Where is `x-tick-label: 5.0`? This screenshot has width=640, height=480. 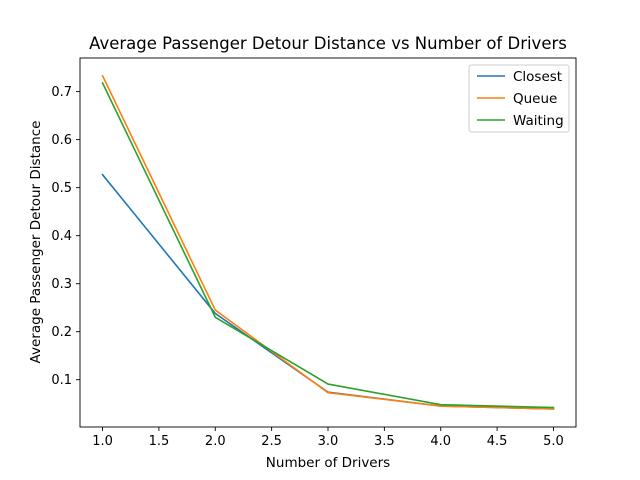 x-tick-label: 5.0 is located at coordinates (553, 441).